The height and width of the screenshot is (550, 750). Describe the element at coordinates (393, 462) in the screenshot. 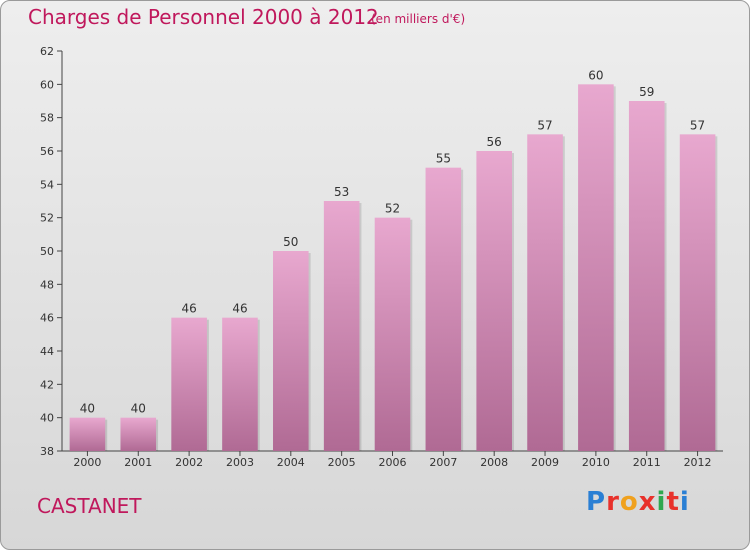

I see `x-tick-label: 2006` at that location.